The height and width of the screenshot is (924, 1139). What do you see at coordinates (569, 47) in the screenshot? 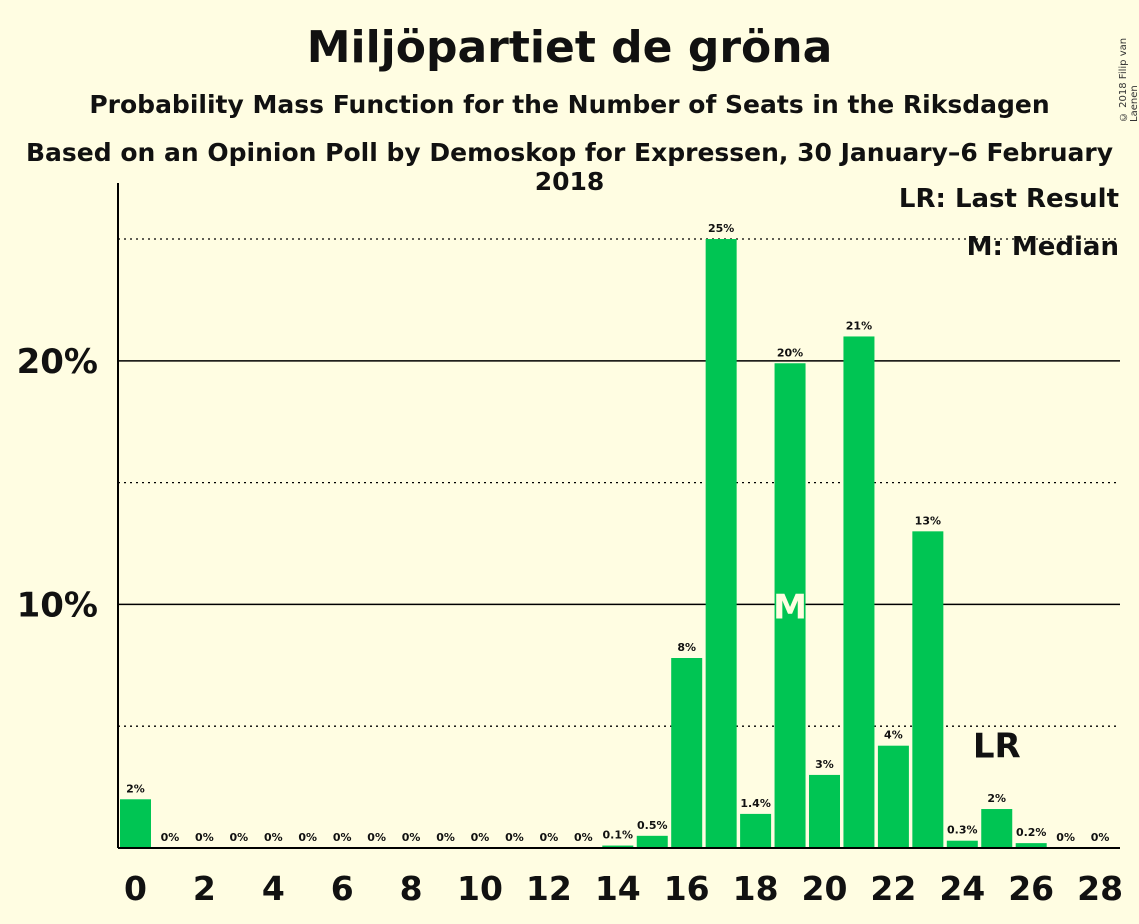
I see `chart-title: Miljöpartiet de gröna` at bounding box center [569, 47].